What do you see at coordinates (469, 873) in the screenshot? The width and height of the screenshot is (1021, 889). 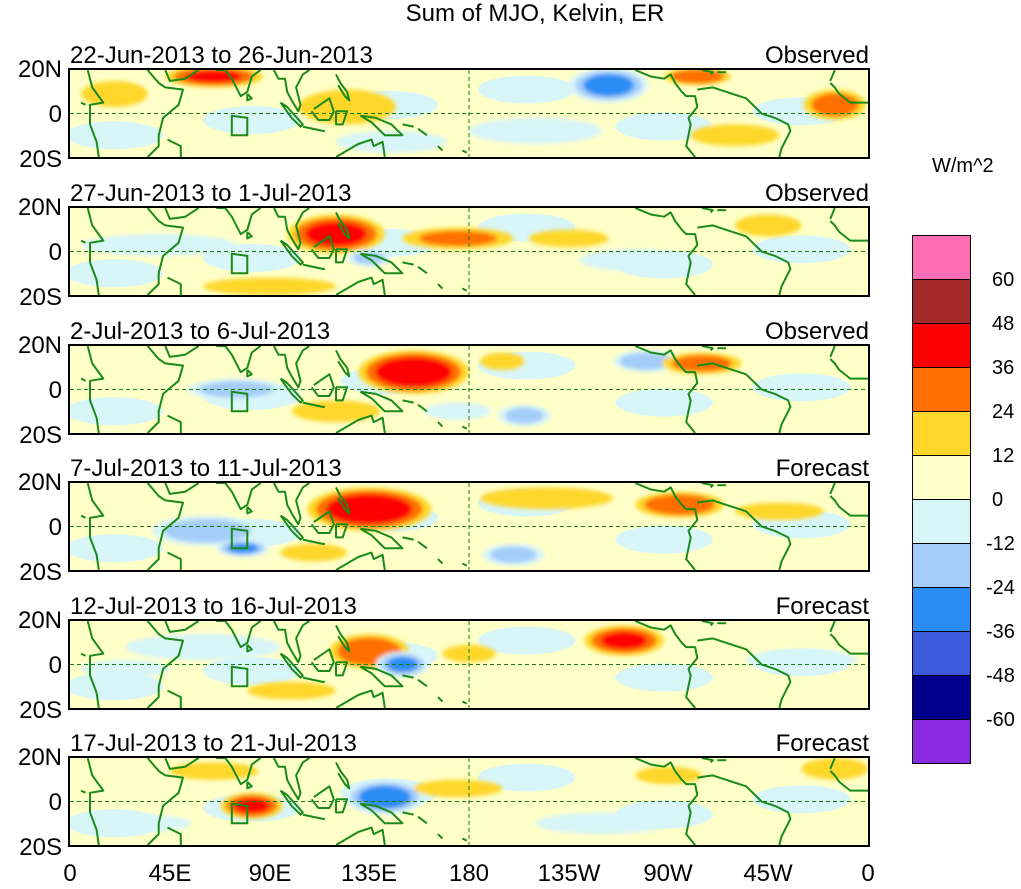 I see `xlabel-180: 180` at bounding box center [469, 873].